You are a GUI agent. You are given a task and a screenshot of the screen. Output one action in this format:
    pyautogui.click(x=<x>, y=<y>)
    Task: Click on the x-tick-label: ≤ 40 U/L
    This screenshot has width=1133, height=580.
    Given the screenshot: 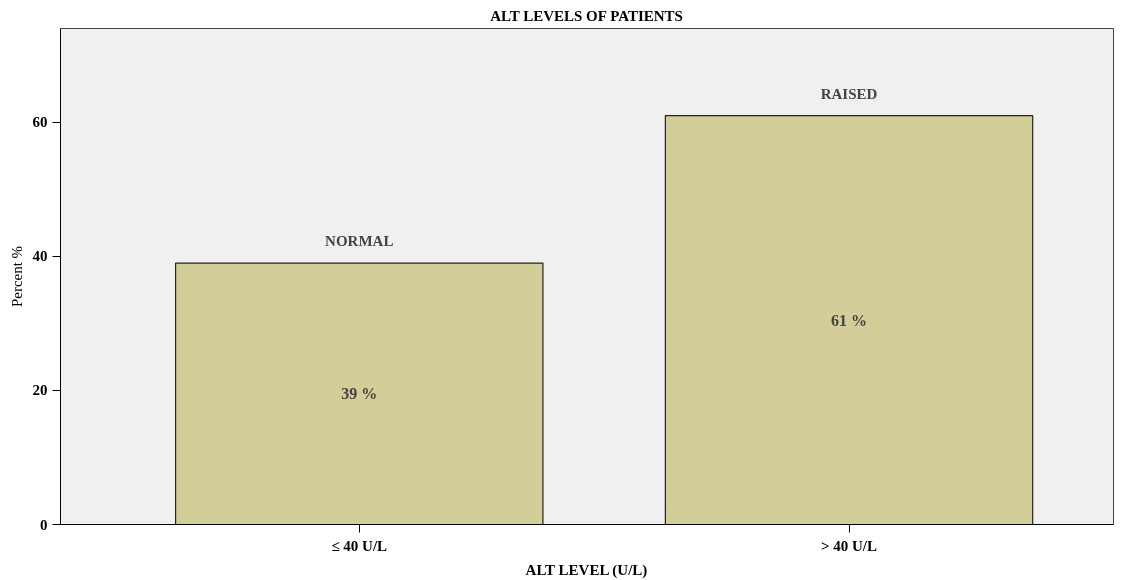 What is the action you would take?
    pyautogui.click(x=359, y=545)
    